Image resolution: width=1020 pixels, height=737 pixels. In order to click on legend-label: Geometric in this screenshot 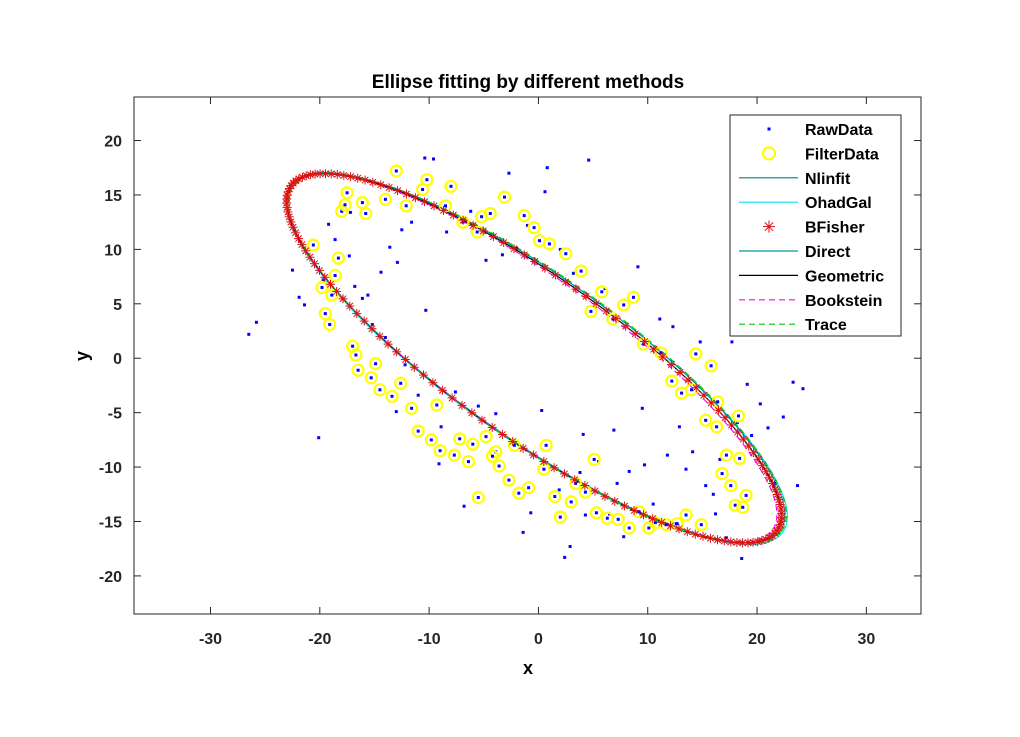, I will do `click(844, 276)`.